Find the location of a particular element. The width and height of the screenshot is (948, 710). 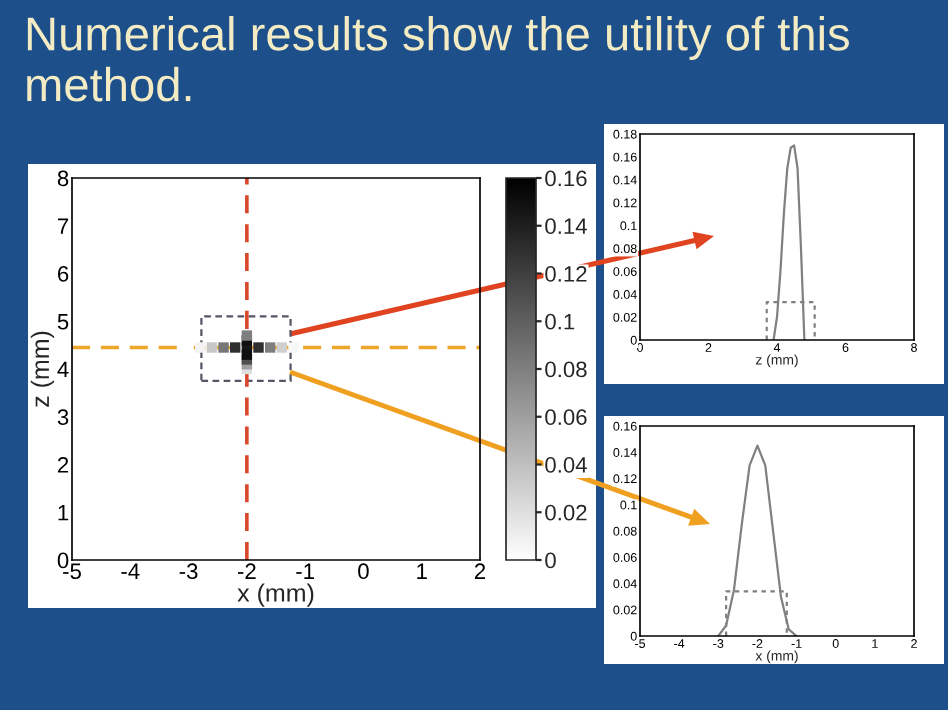

x-tick-label: 2 is located at coordinates (480, 571).